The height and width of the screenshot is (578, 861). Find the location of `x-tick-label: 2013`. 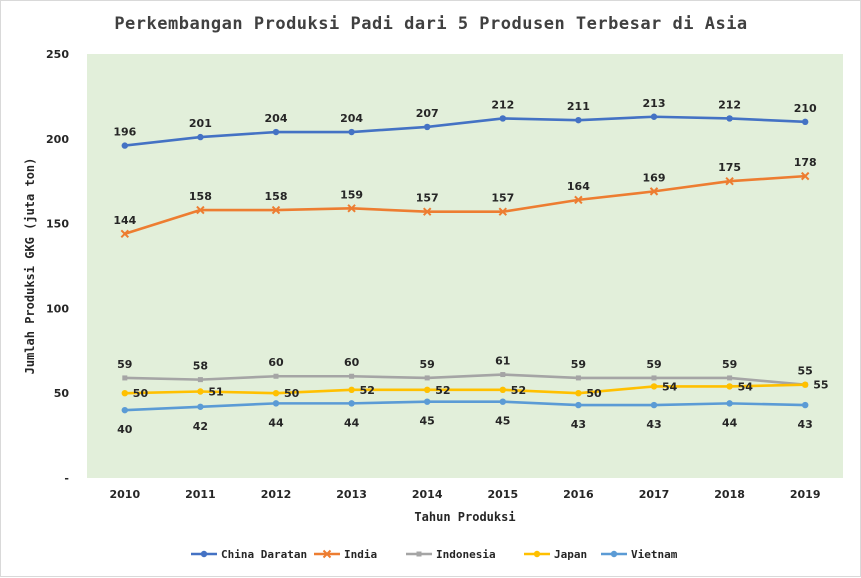

x-tick-label: 2013 is located at coordinates (351, 494).